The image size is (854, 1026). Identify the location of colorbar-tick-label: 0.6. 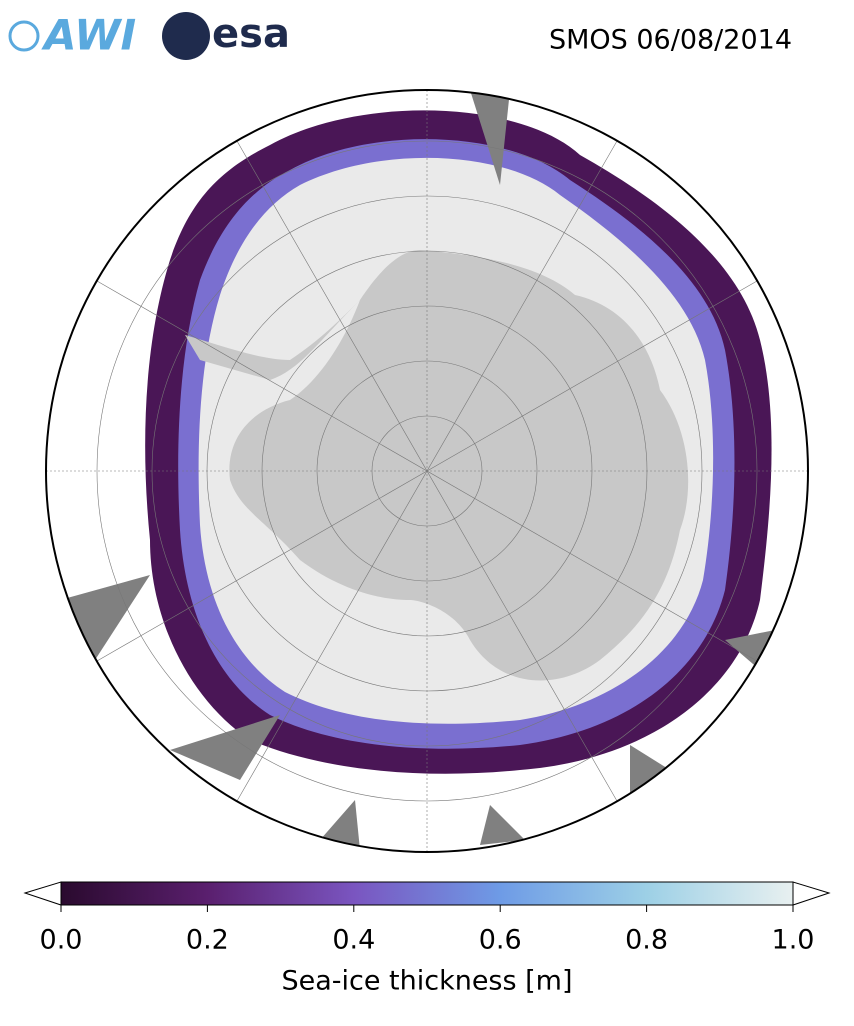
(500, 940).